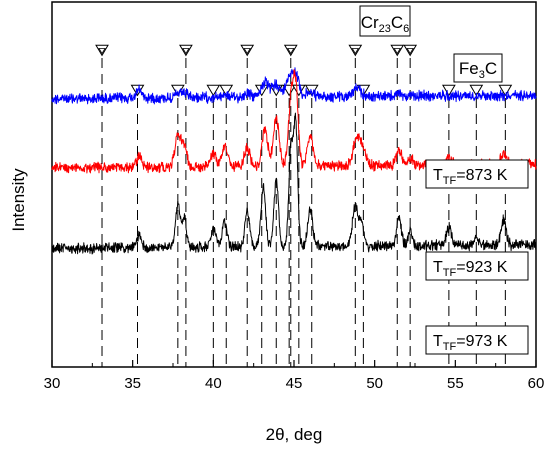 The width and height of the screenshot is (550, 452). What do you see at coordinates (385, 24) in the screenshot?
I see `cr23c6-label: Cr23C6` at bounding box center [385, 24].